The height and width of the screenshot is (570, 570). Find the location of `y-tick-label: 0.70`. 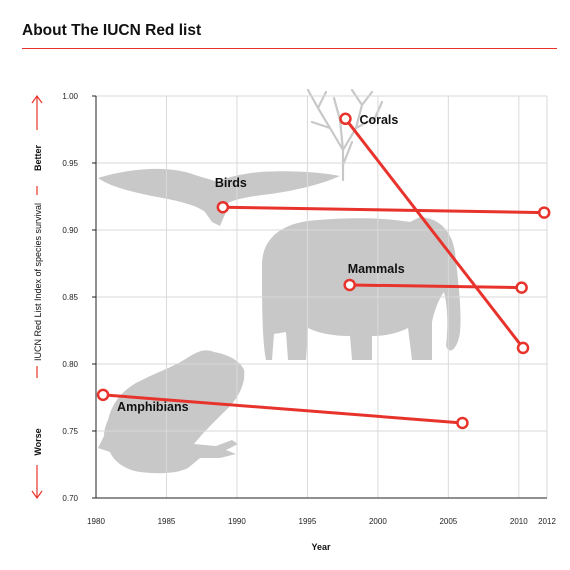

y-tick-label: 0.70 is located at coordinates (70, 498).